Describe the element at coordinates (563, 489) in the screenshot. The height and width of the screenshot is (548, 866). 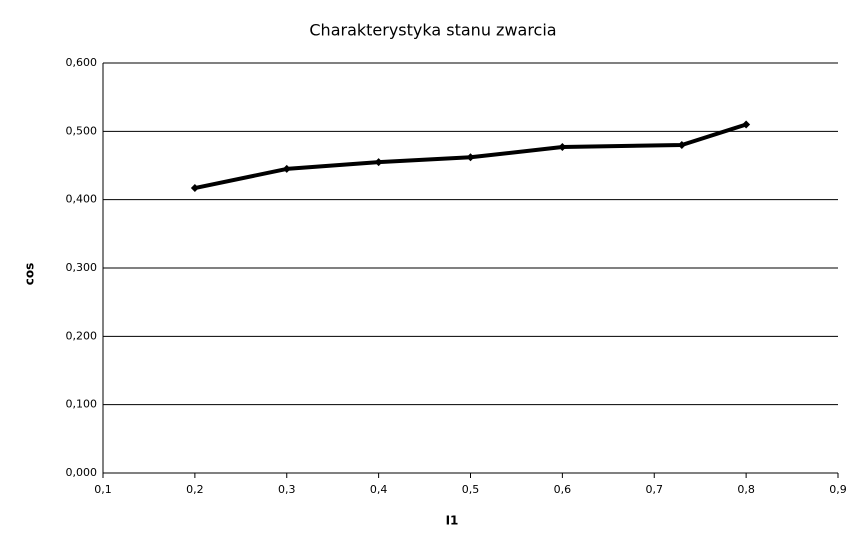
I see `x-tick-label: 0,6` at that location.